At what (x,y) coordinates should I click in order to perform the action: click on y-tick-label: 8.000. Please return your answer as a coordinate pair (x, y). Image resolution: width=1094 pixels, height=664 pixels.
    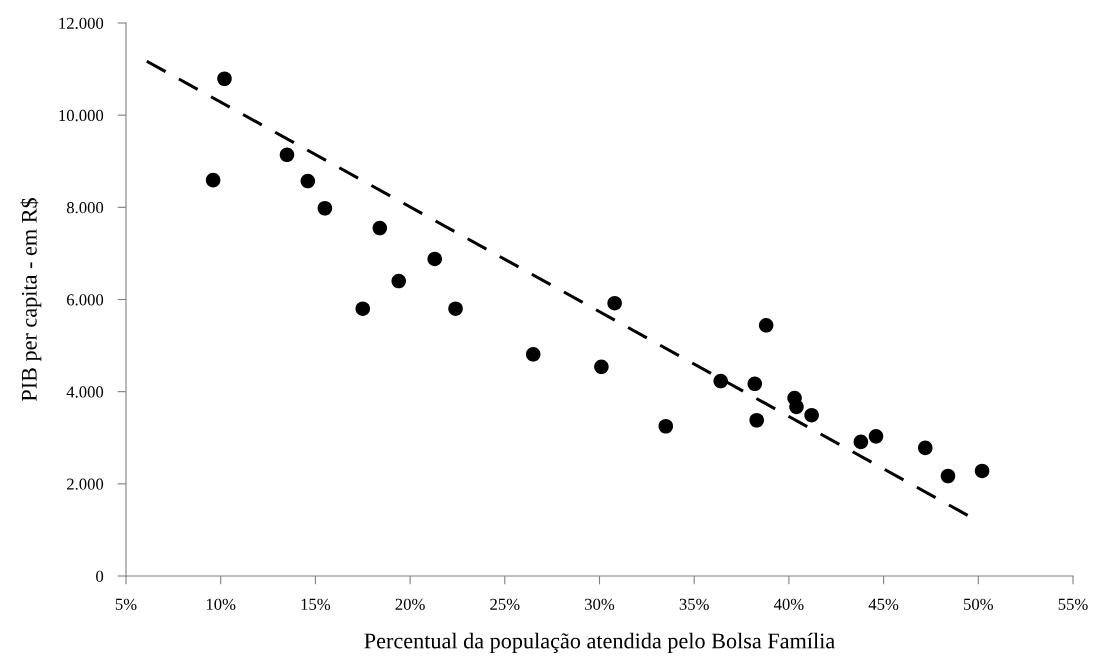
    Looking at the image, I should click on (85, 208).